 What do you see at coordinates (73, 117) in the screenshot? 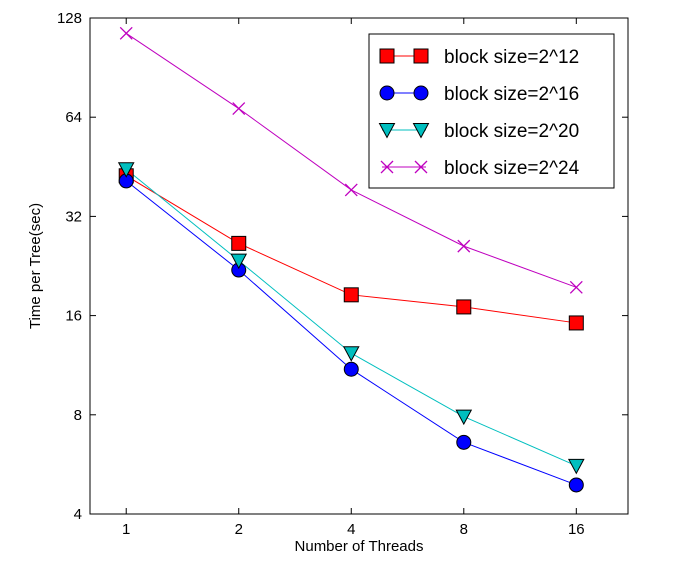
I see `y-tick-label: 64` at bounding box center [73, 117].